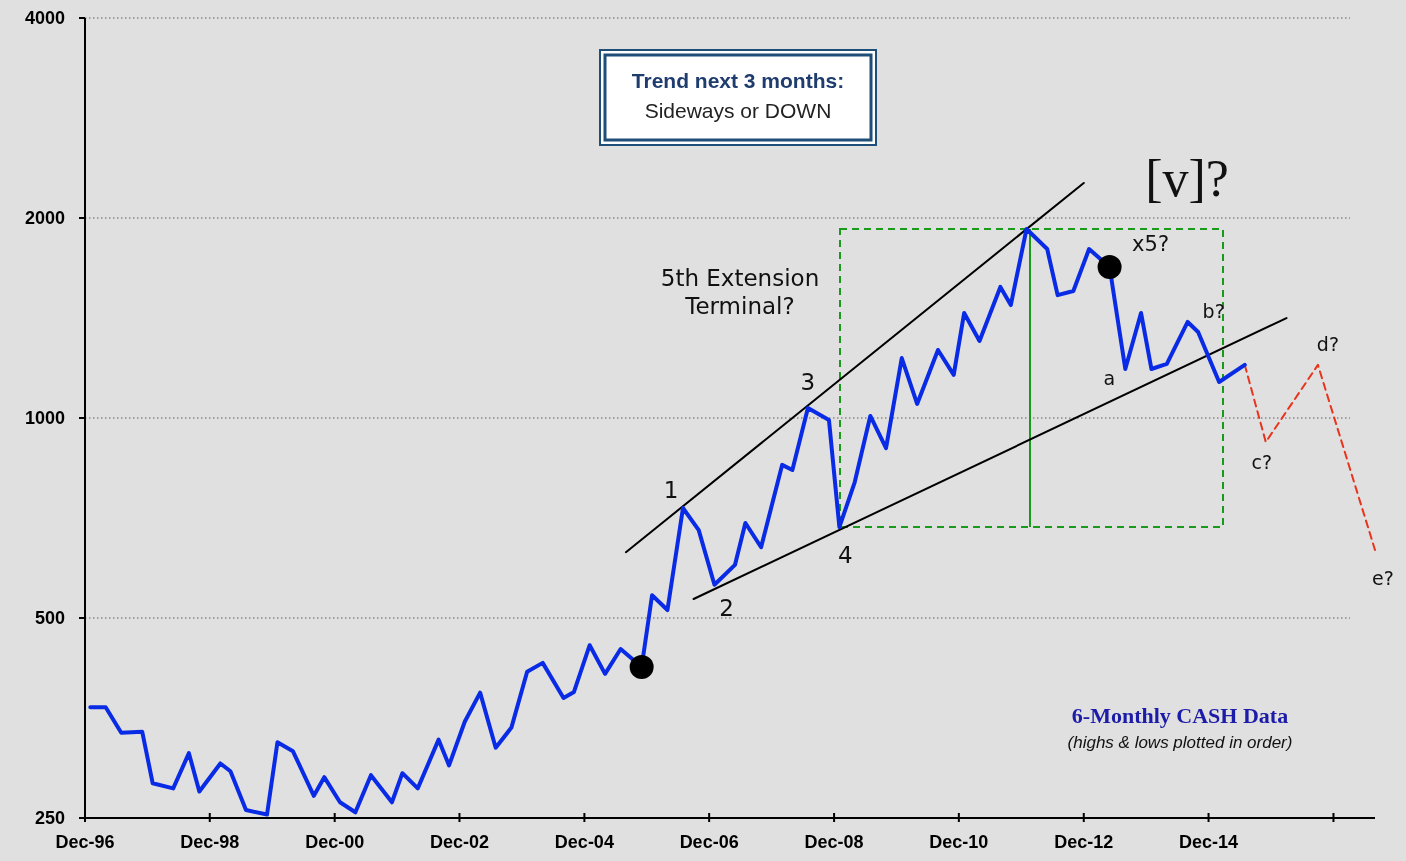 The image size is (1406, 861). Describe the element at coordinates (1109, 378) in the screenshot. I see `annotation: a` at that location.